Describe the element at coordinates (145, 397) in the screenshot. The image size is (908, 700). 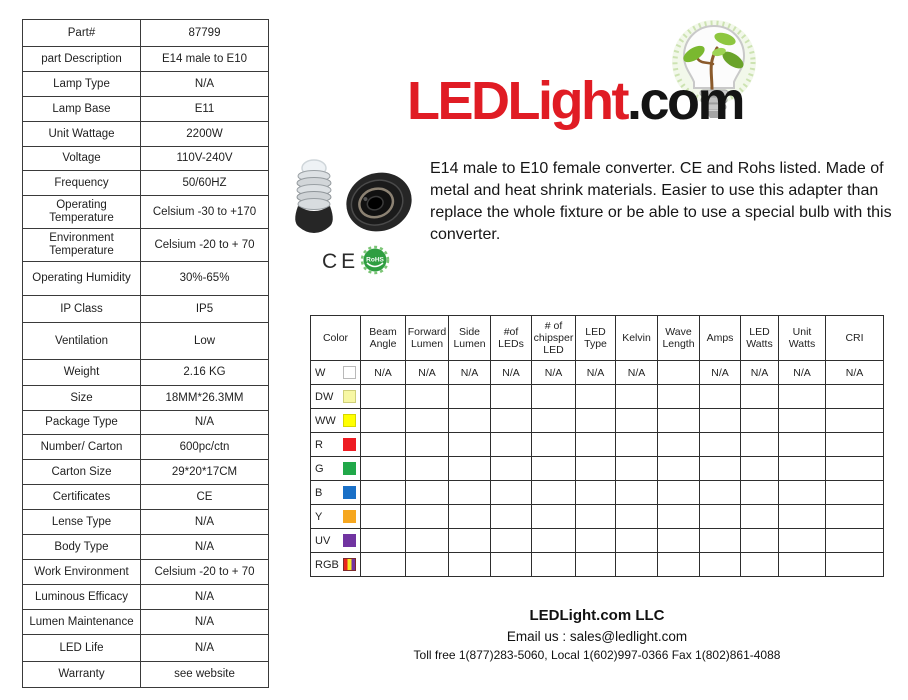
I see `spec-row: Size 18MM*26.3MM` at that location.